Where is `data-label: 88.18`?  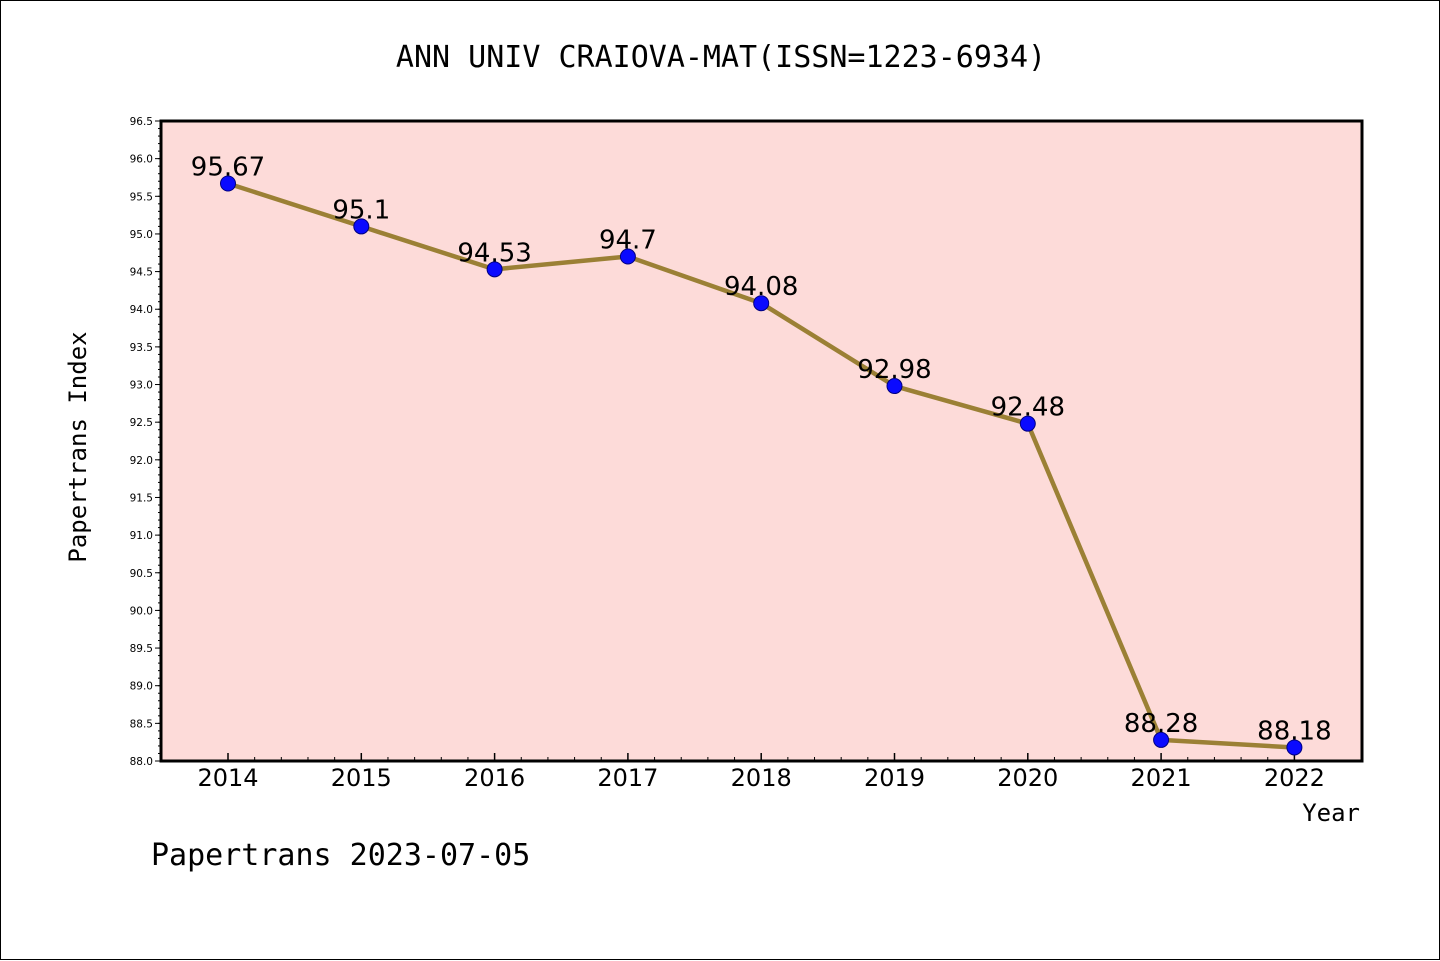 data-label: 88.18 is located at coordinates (1294, 731).